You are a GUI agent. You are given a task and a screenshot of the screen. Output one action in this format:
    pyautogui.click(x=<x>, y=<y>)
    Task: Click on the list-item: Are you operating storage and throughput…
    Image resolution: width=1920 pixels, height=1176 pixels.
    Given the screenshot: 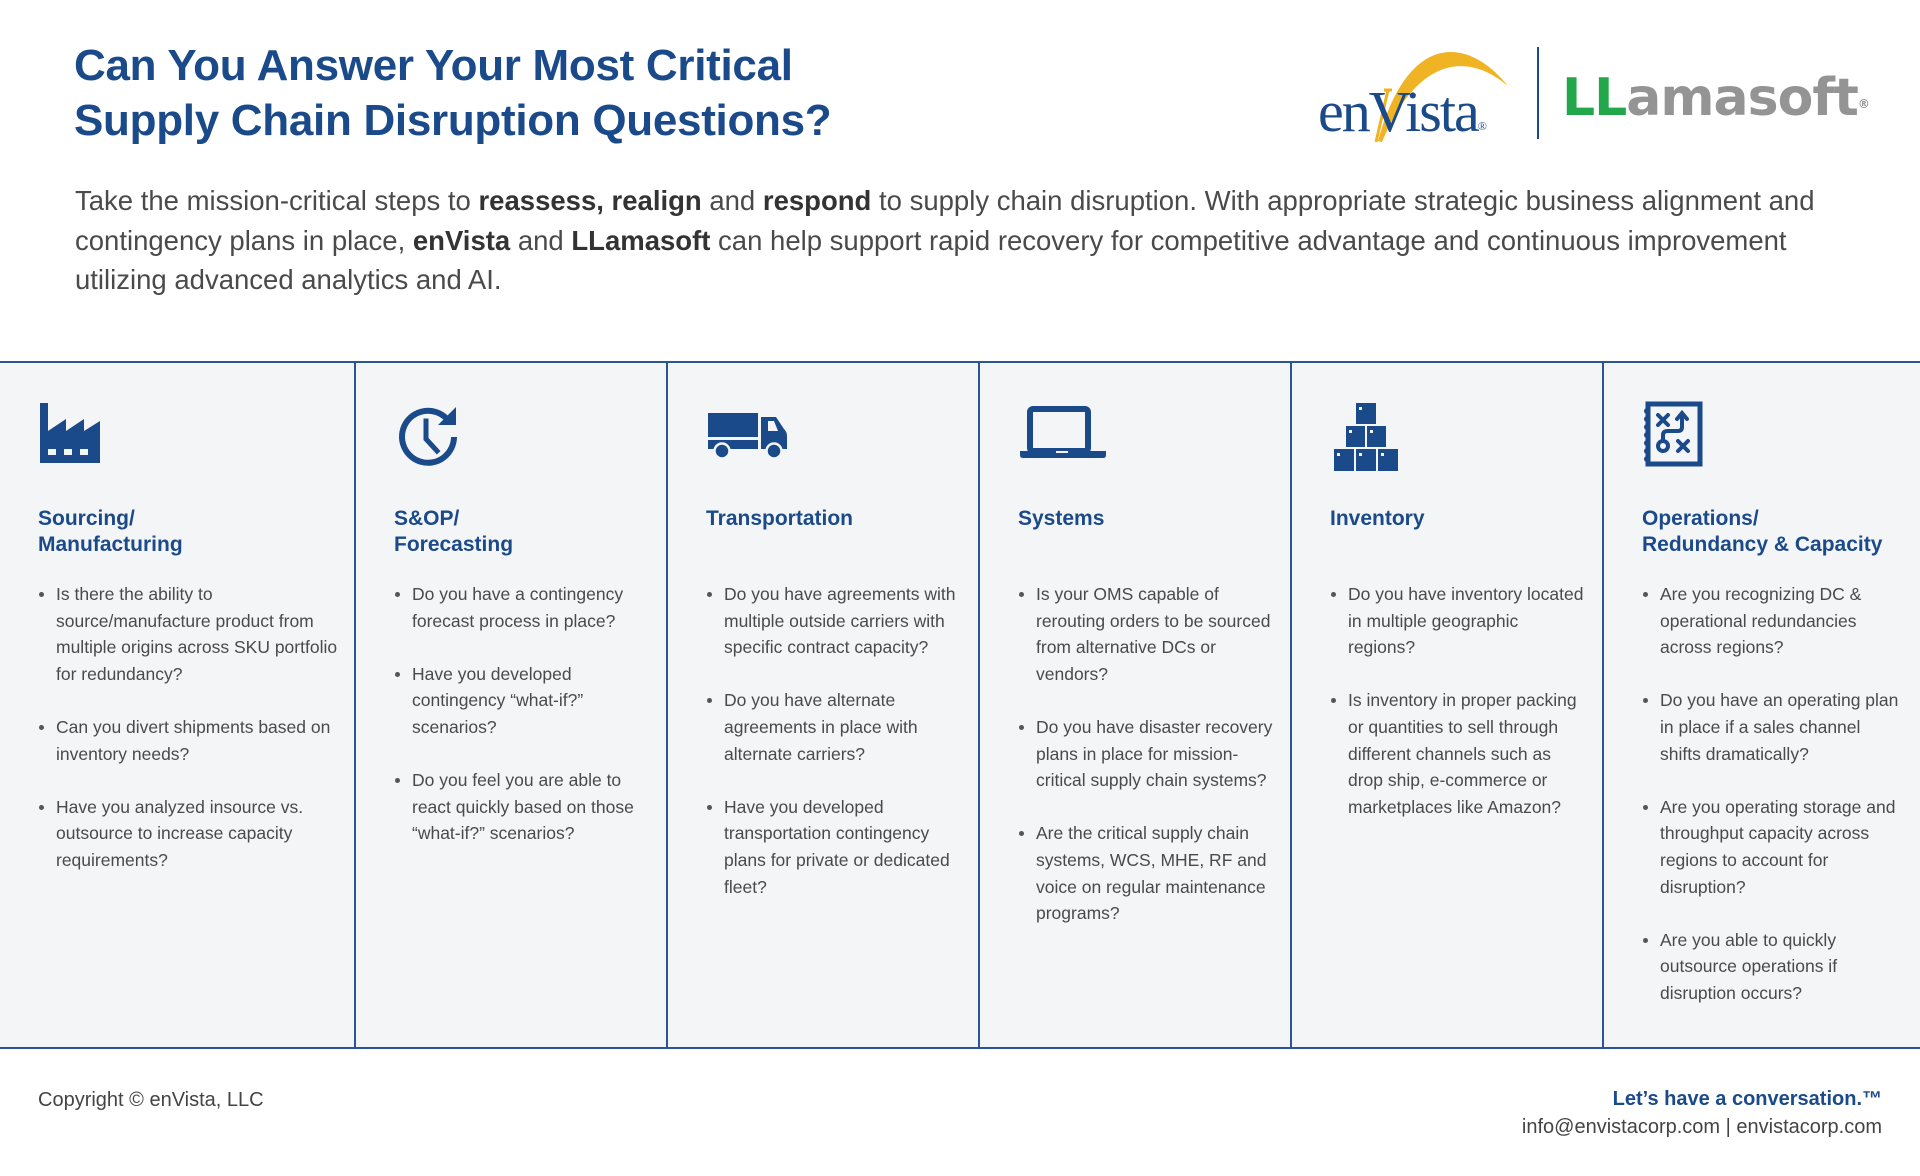 What is the action you would take?
    pyautogui.click(x=1774, y=847)
    